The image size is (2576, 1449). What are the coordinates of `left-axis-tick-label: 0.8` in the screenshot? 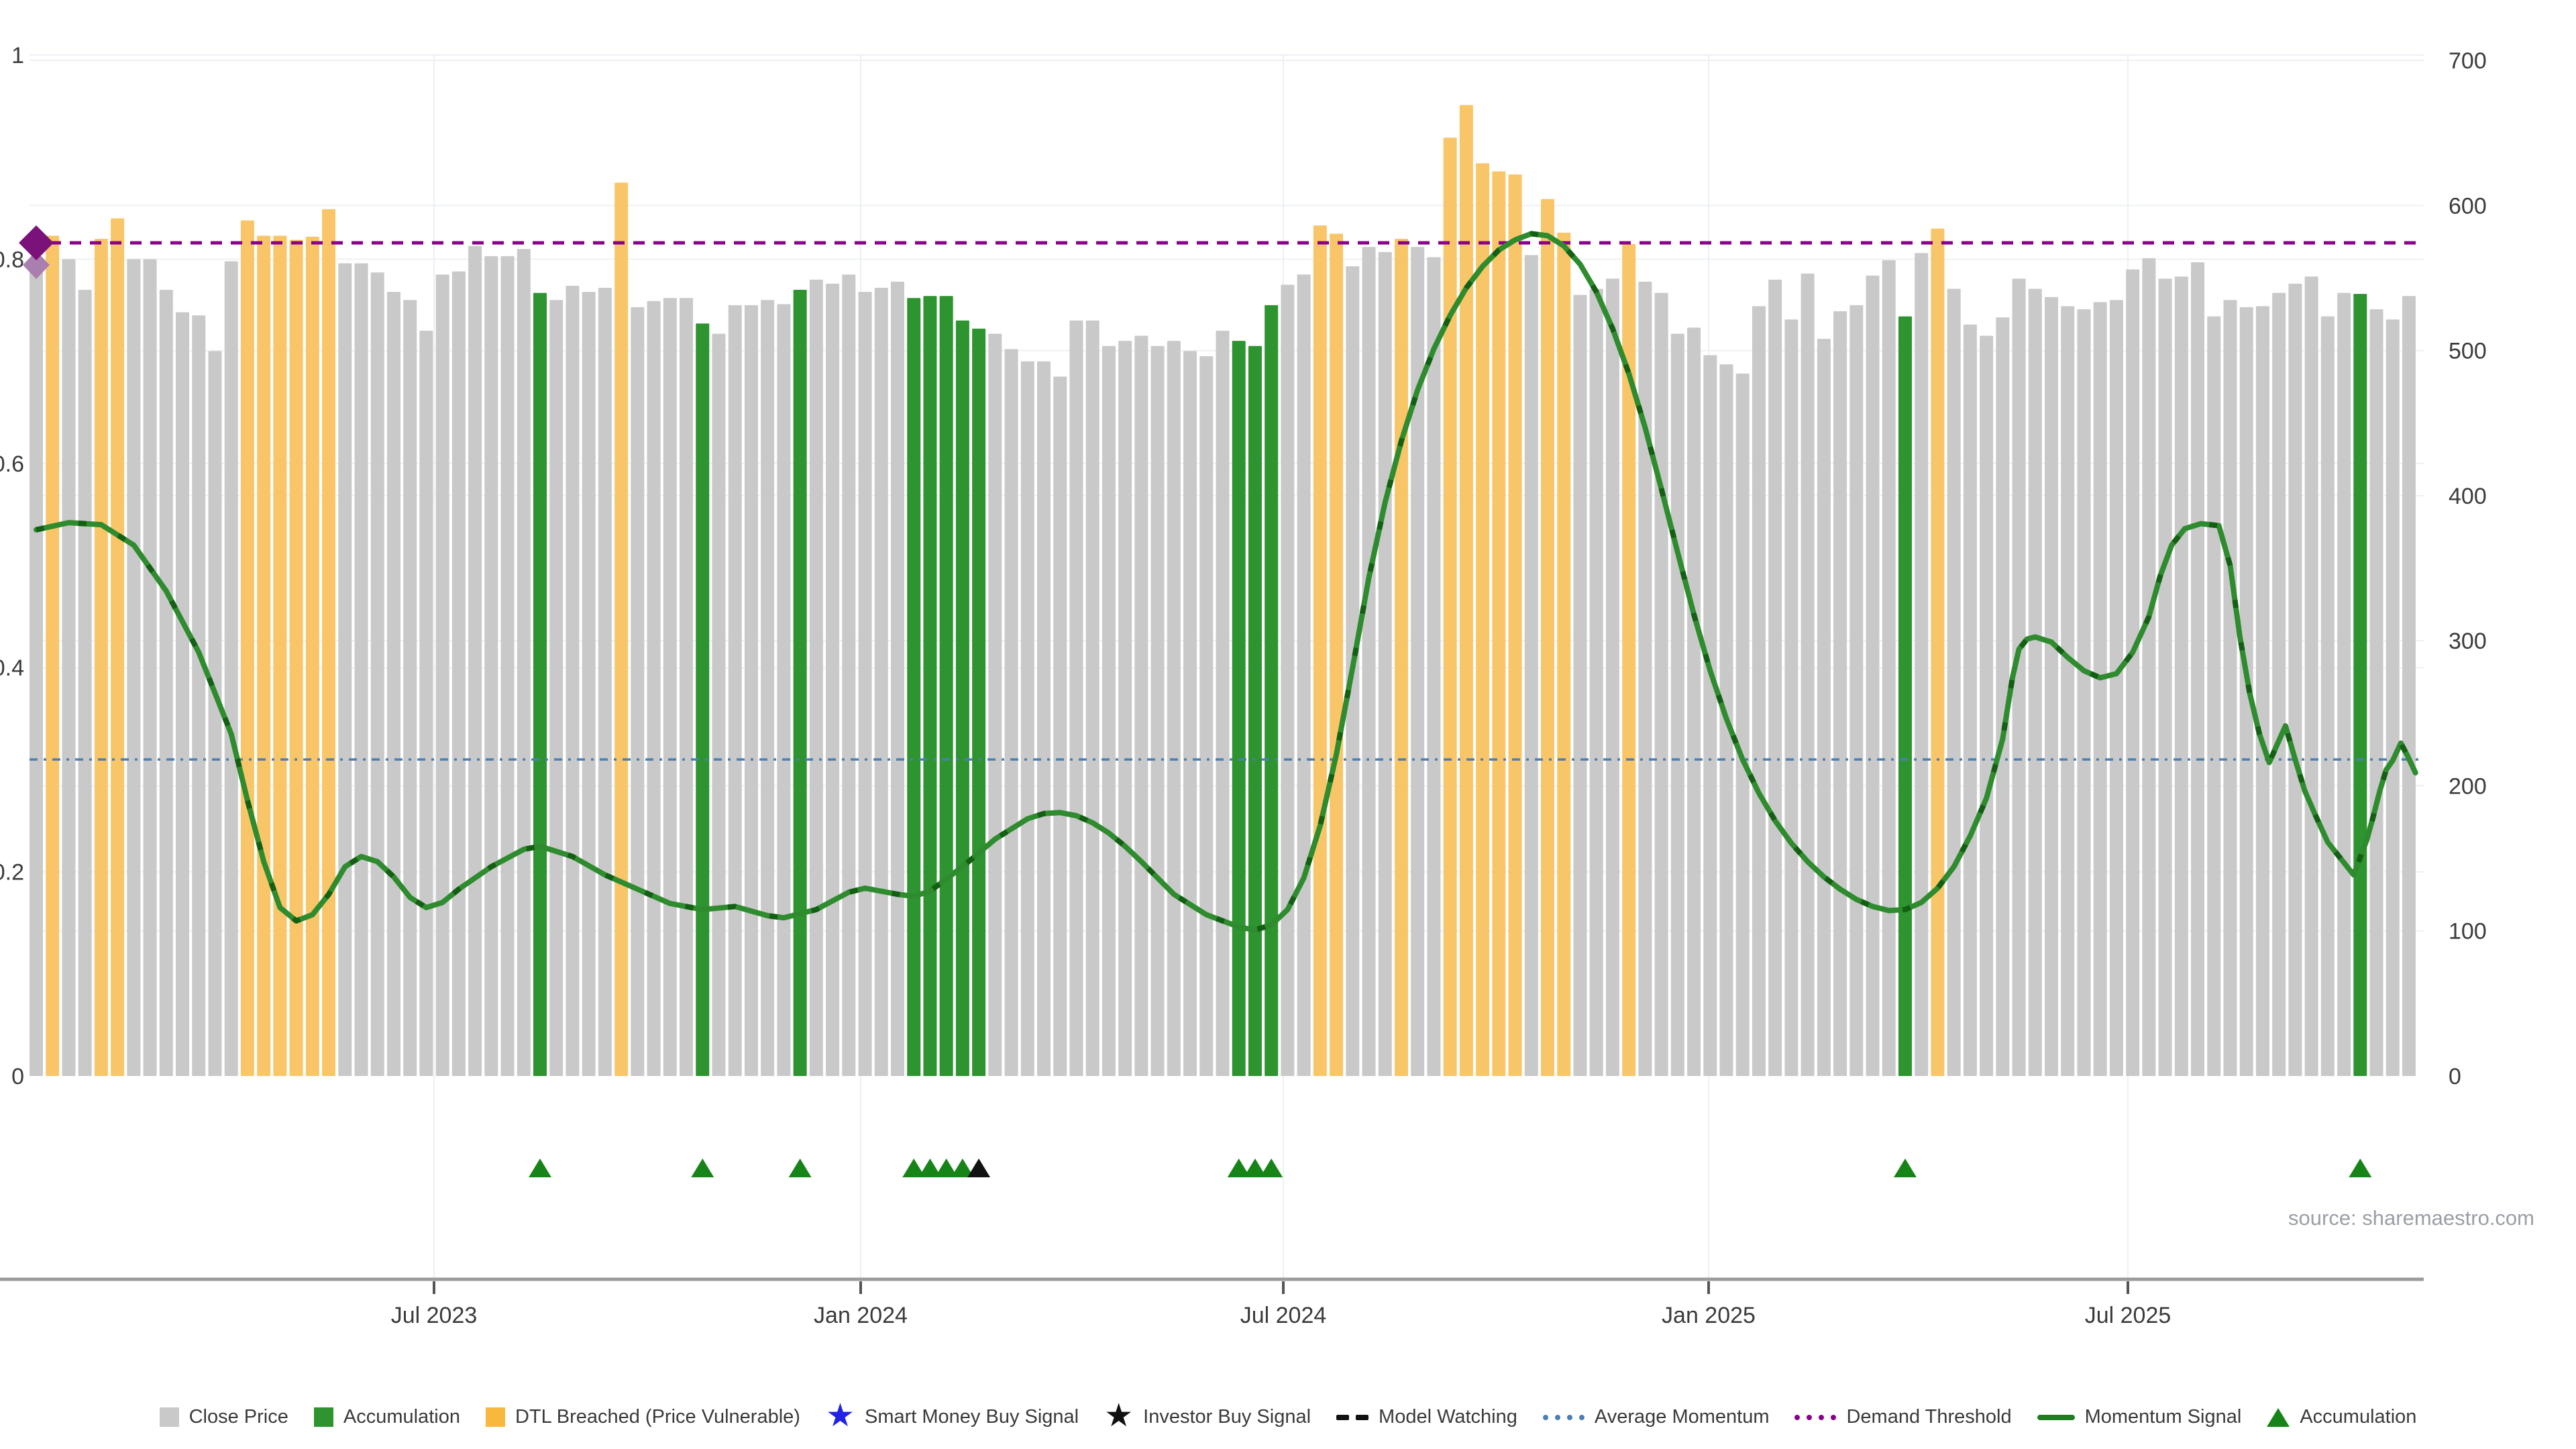 It's located at (12, 259).